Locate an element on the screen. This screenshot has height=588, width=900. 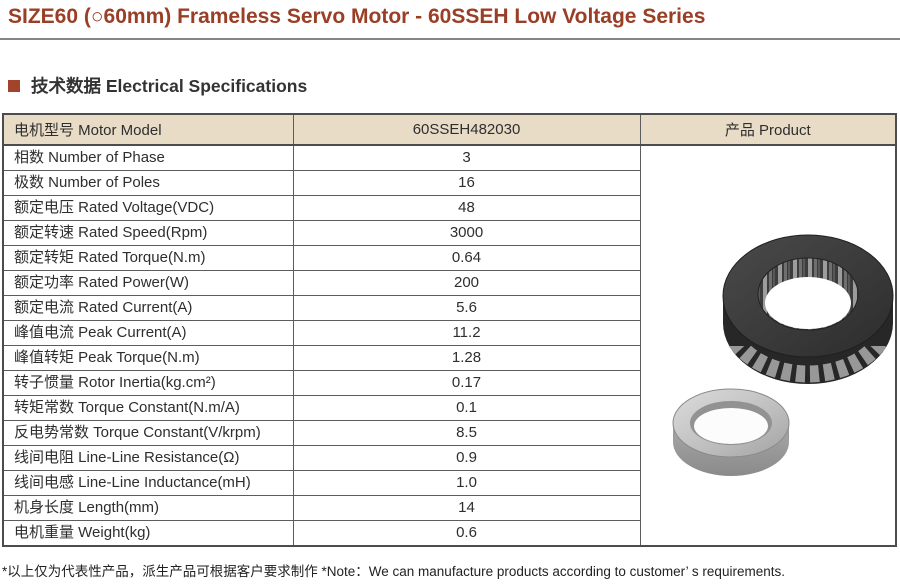
spec-label: 机身长度 Length(mm) is located at coordinates (148, 508).